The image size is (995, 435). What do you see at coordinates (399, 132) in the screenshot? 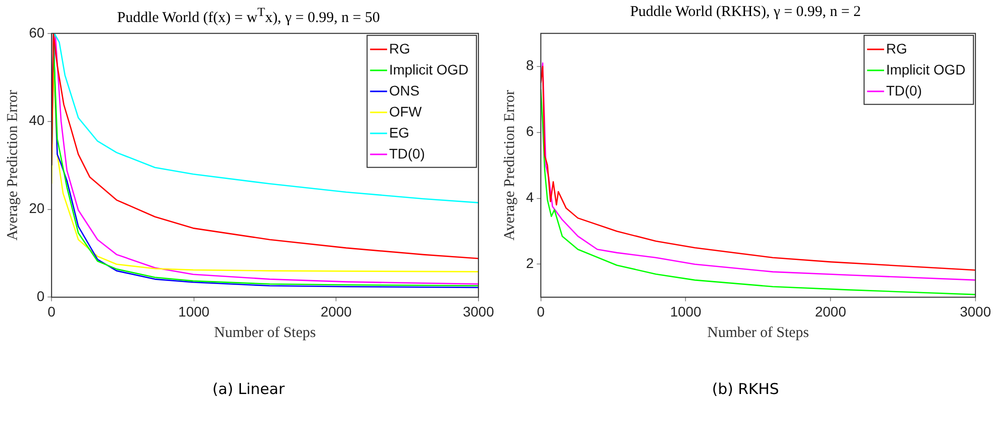
I see `legend-label: EG` at bounding box center [399, 132].